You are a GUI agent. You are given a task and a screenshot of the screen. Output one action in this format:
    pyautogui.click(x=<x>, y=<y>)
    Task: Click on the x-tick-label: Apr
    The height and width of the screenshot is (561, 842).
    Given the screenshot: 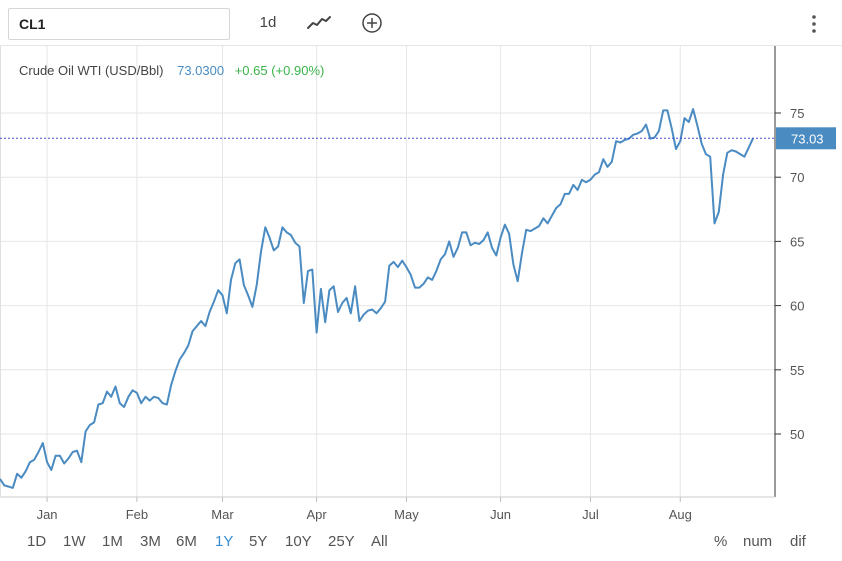 What is the action you would take?
    pyautogui.click(x=316, y=514)
    